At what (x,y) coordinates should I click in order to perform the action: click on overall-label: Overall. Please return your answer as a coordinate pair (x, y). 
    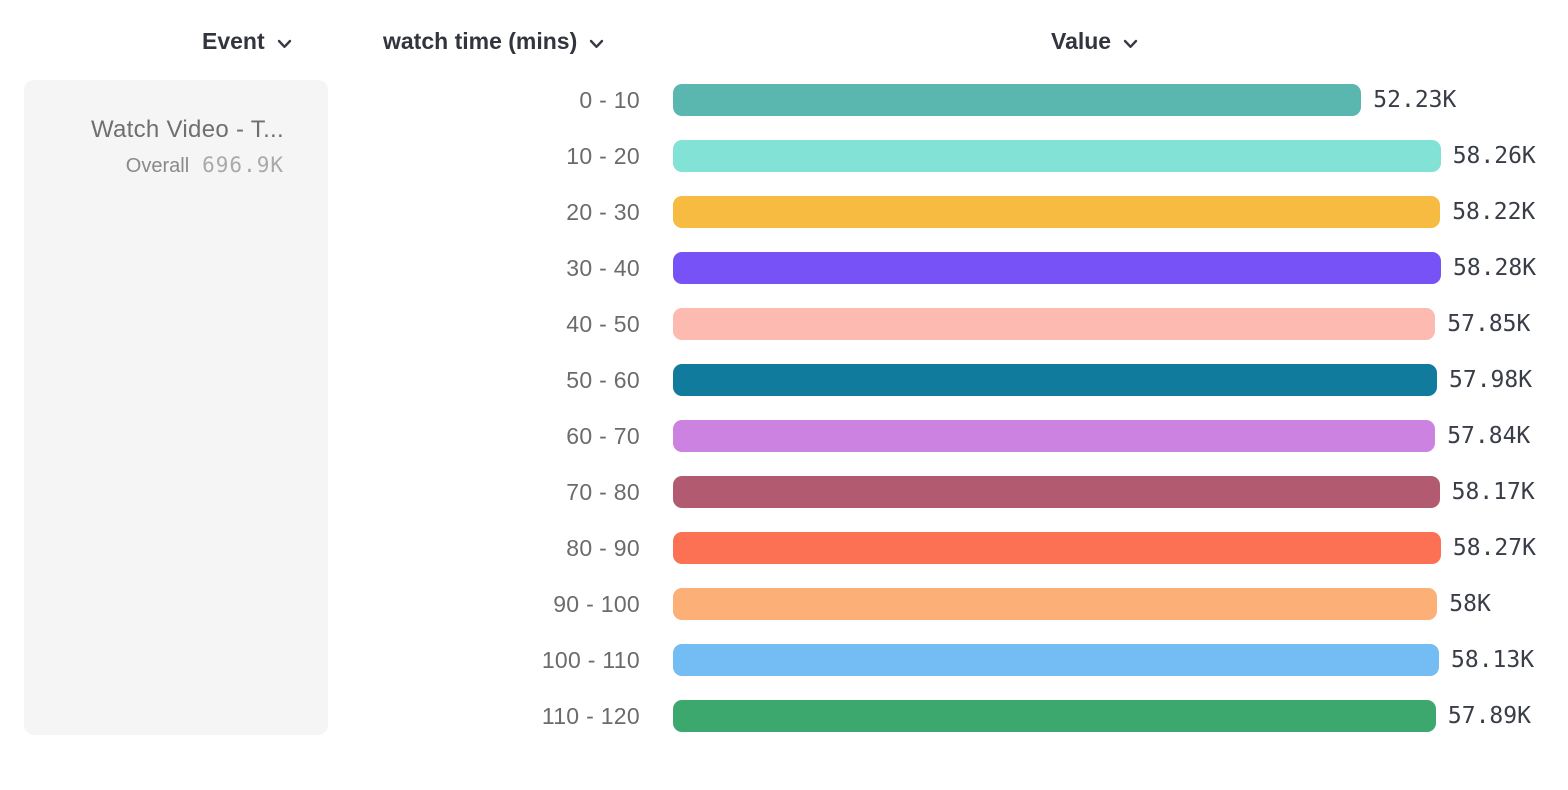
    Looking at the image, I should click on (157, 166).